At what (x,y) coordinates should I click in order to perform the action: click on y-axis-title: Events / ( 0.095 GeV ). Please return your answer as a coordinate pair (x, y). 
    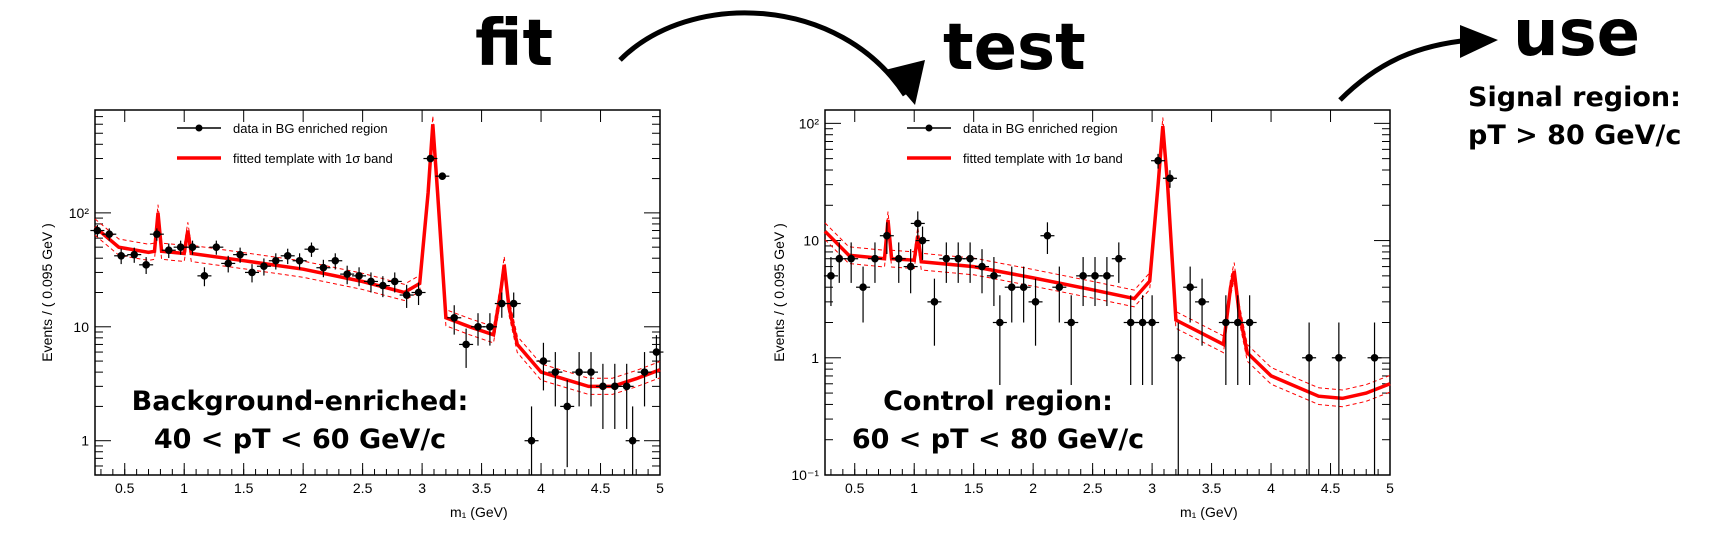
    Looking at the image, I should click on (47, 292).